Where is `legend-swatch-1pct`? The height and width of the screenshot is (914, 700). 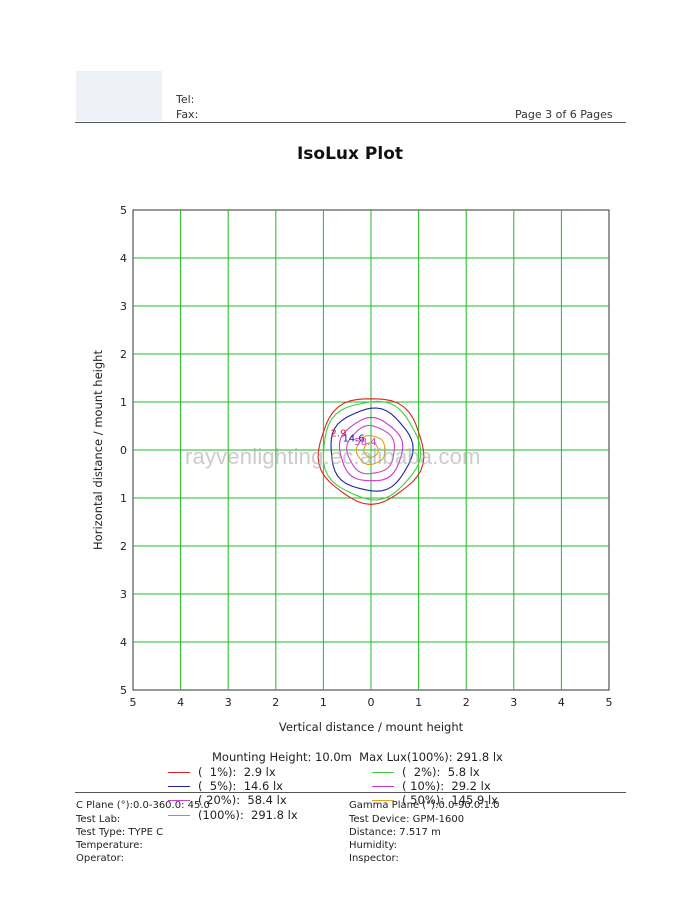
legend-swatch-1pct is located at coordinates (179, 772).